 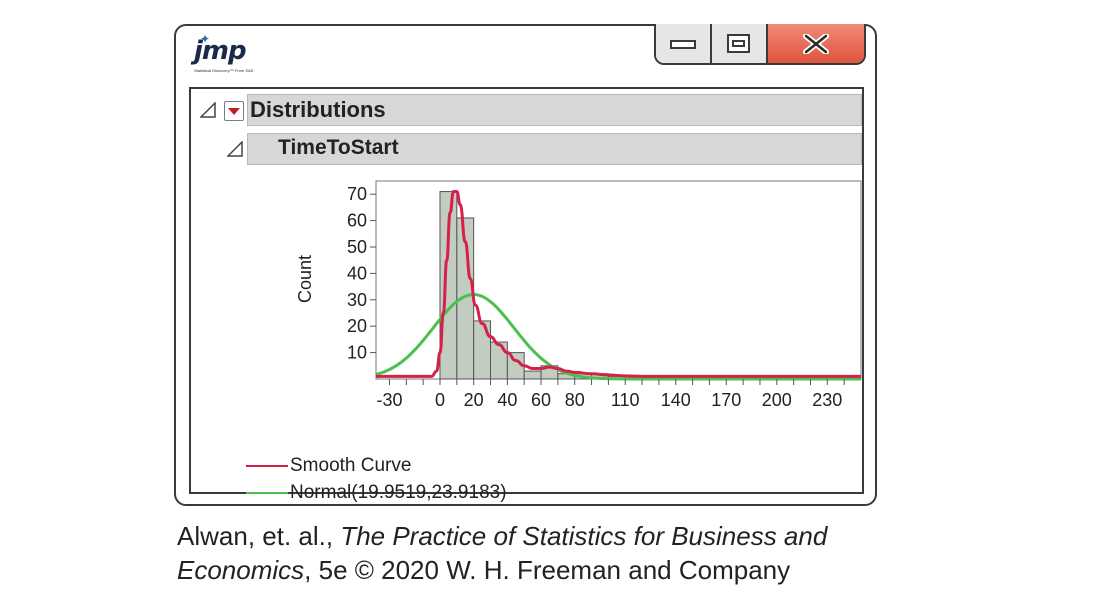 I want to click on minimize-button, so click(x=684, y=43).